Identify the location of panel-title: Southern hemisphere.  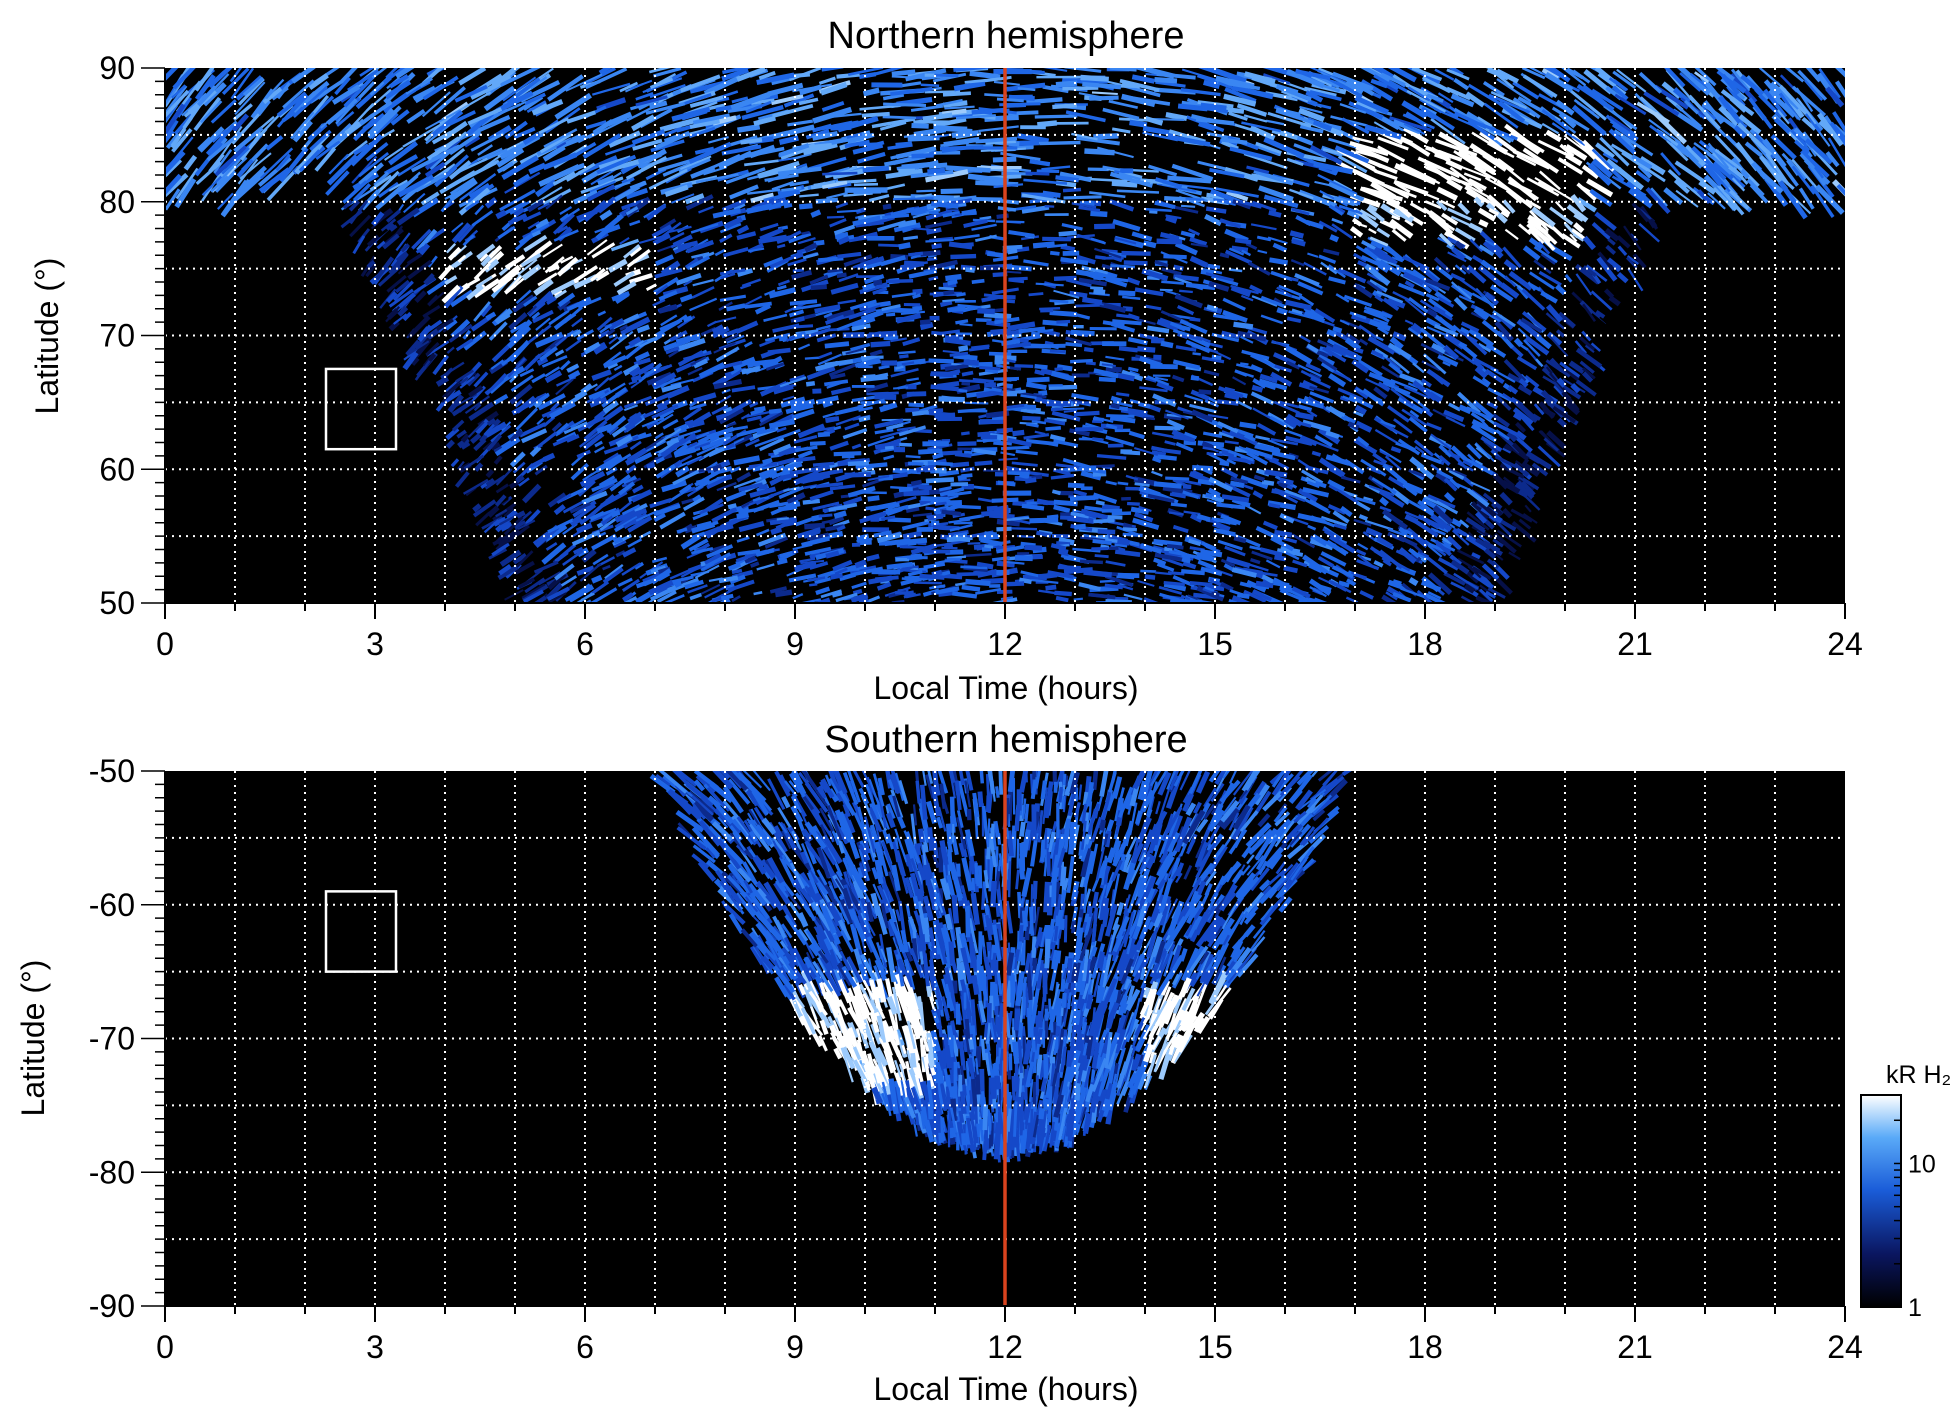
(1005, 740).